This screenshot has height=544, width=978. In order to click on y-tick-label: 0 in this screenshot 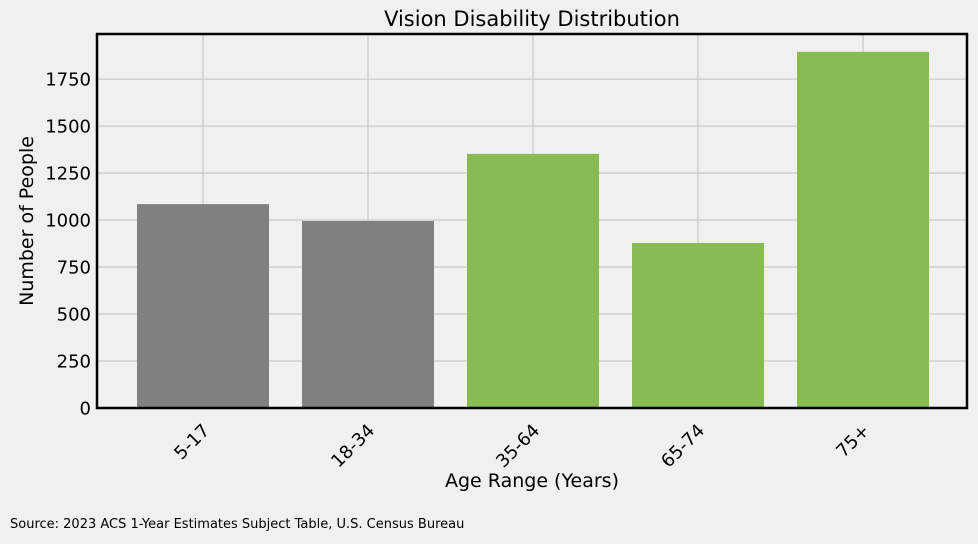, I will do `click(85, 409)`.